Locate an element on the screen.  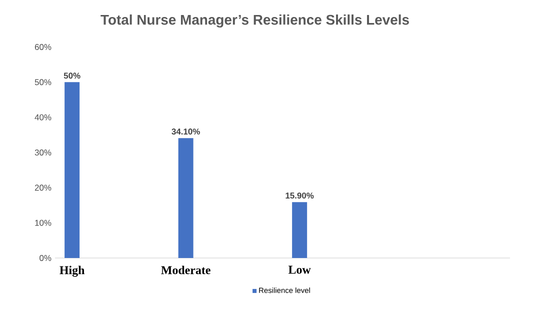
x-tick-label: High is located at coordinates (72, 271).